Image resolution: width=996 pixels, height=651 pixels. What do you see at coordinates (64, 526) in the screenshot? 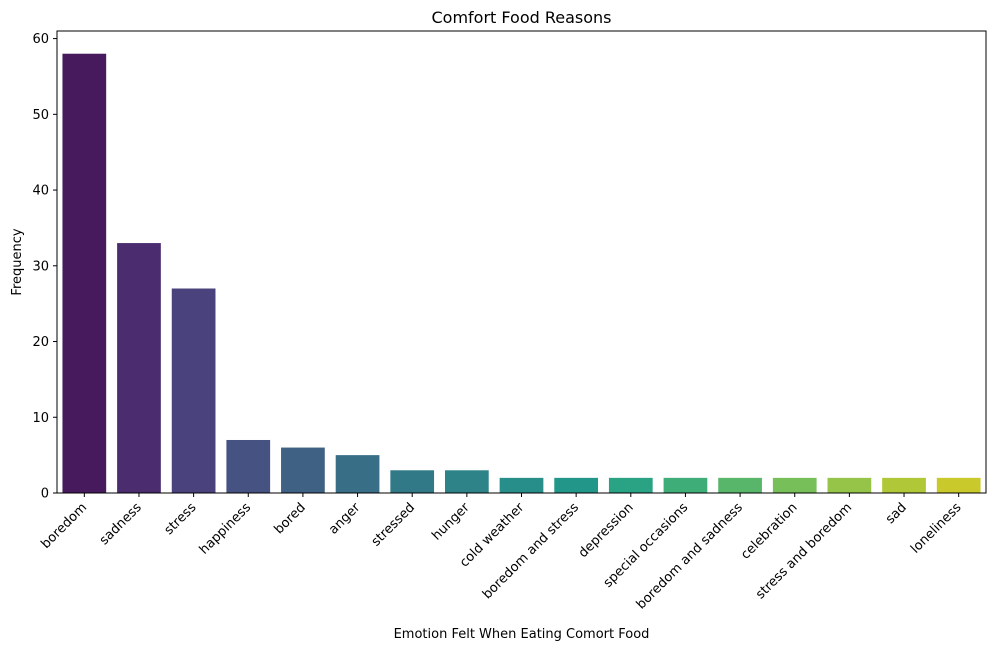
I see `x-tick-label: boredom` at bounding box center [64, 526].